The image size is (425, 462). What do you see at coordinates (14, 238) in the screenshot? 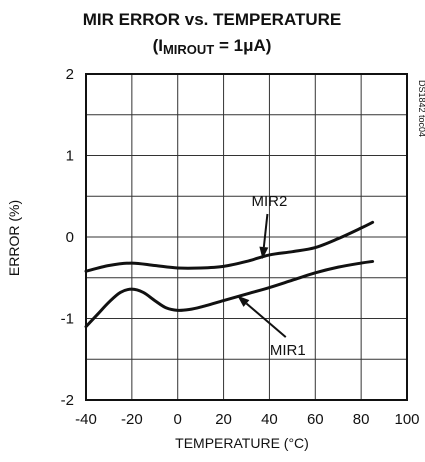
I see `y-axis-label: ERROR (%)` at bounding box center [14, 238].